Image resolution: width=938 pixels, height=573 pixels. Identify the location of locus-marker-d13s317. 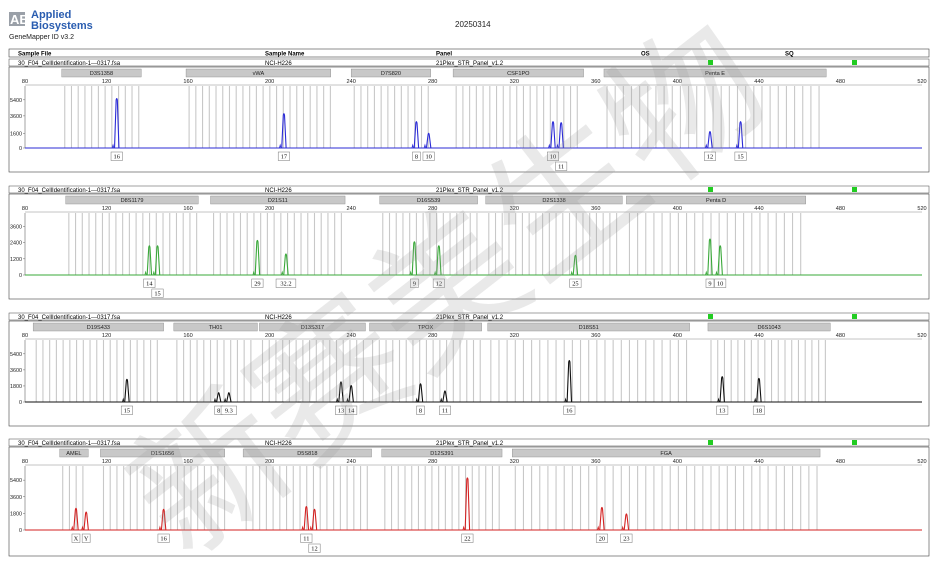
(312, 327).